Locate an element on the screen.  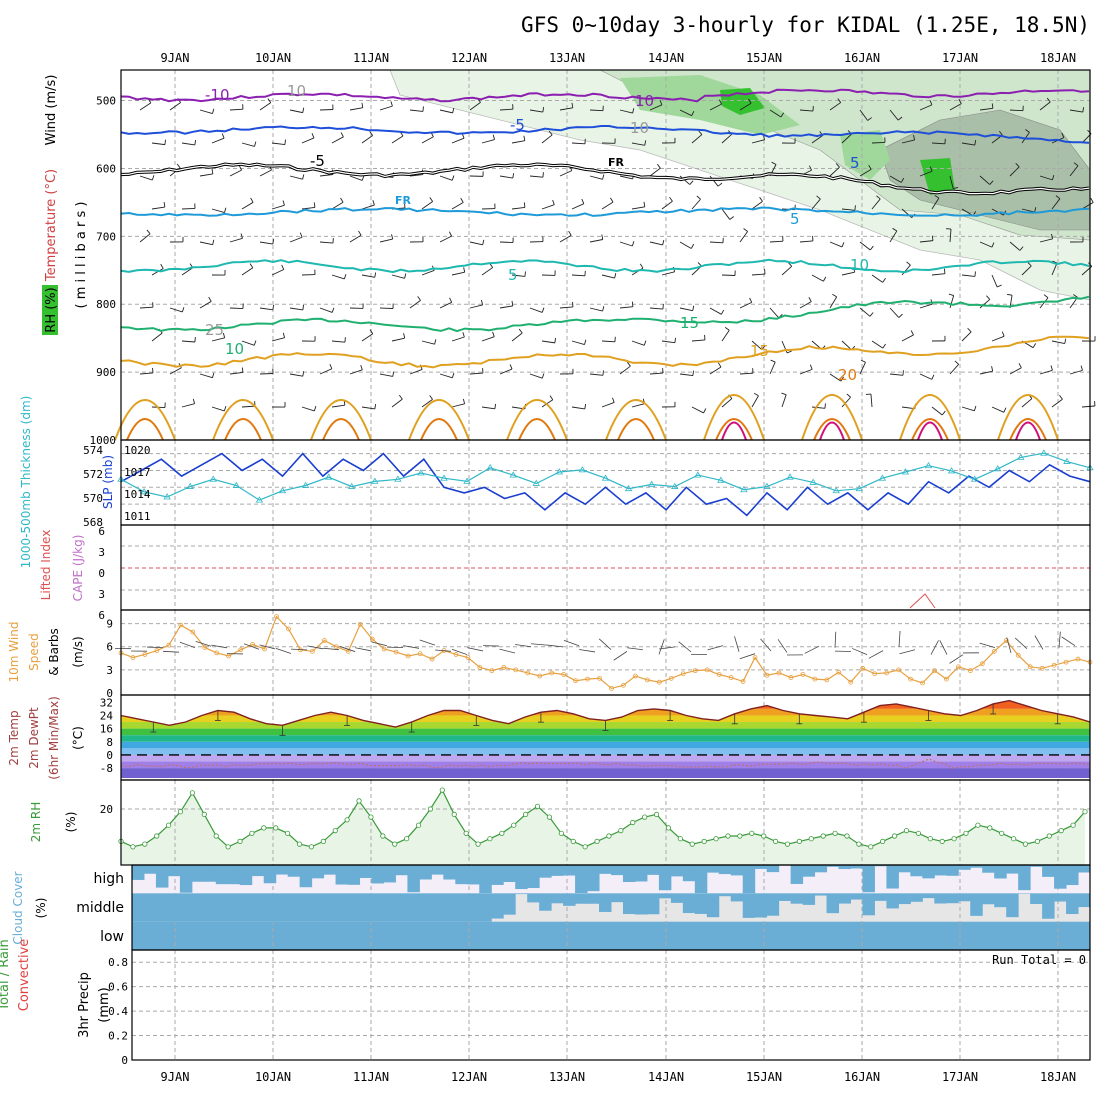
contour-label: 10 is located at coordinates (859, 265).